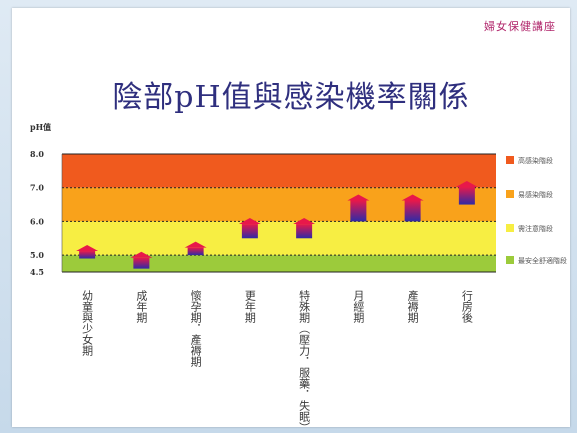 This screenshot has height=433, width=577. Describe the element at coordinates (291, 97) in the screenshot. I see `slide-title: 陰部pH值與感染機率關係` at that location.